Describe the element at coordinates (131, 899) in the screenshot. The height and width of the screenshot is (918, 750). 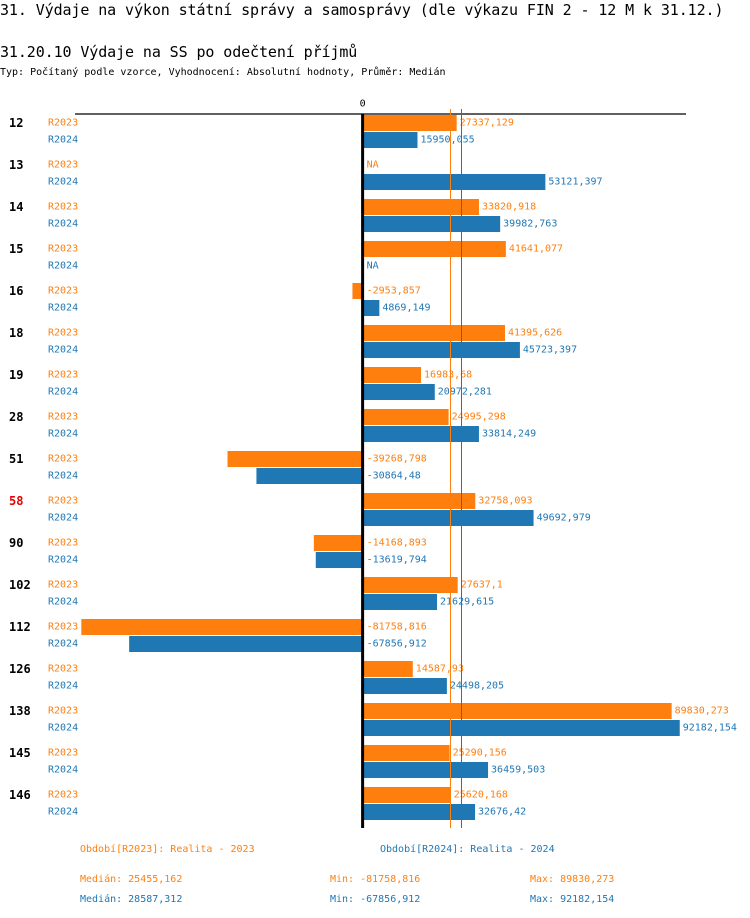
I see `median-r2024: Medián: 28587,312` at that location.